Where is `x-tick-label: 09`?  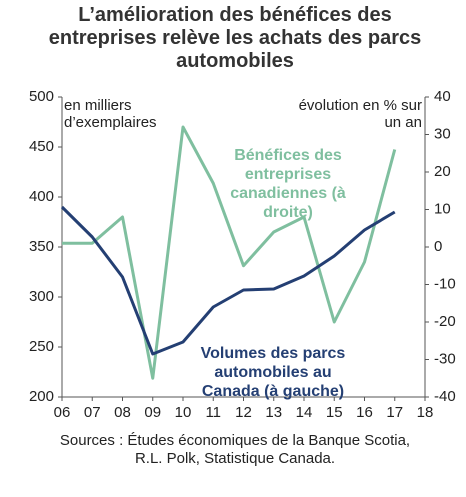 x-tick-label: 09 is located at coordinates (152, 412).